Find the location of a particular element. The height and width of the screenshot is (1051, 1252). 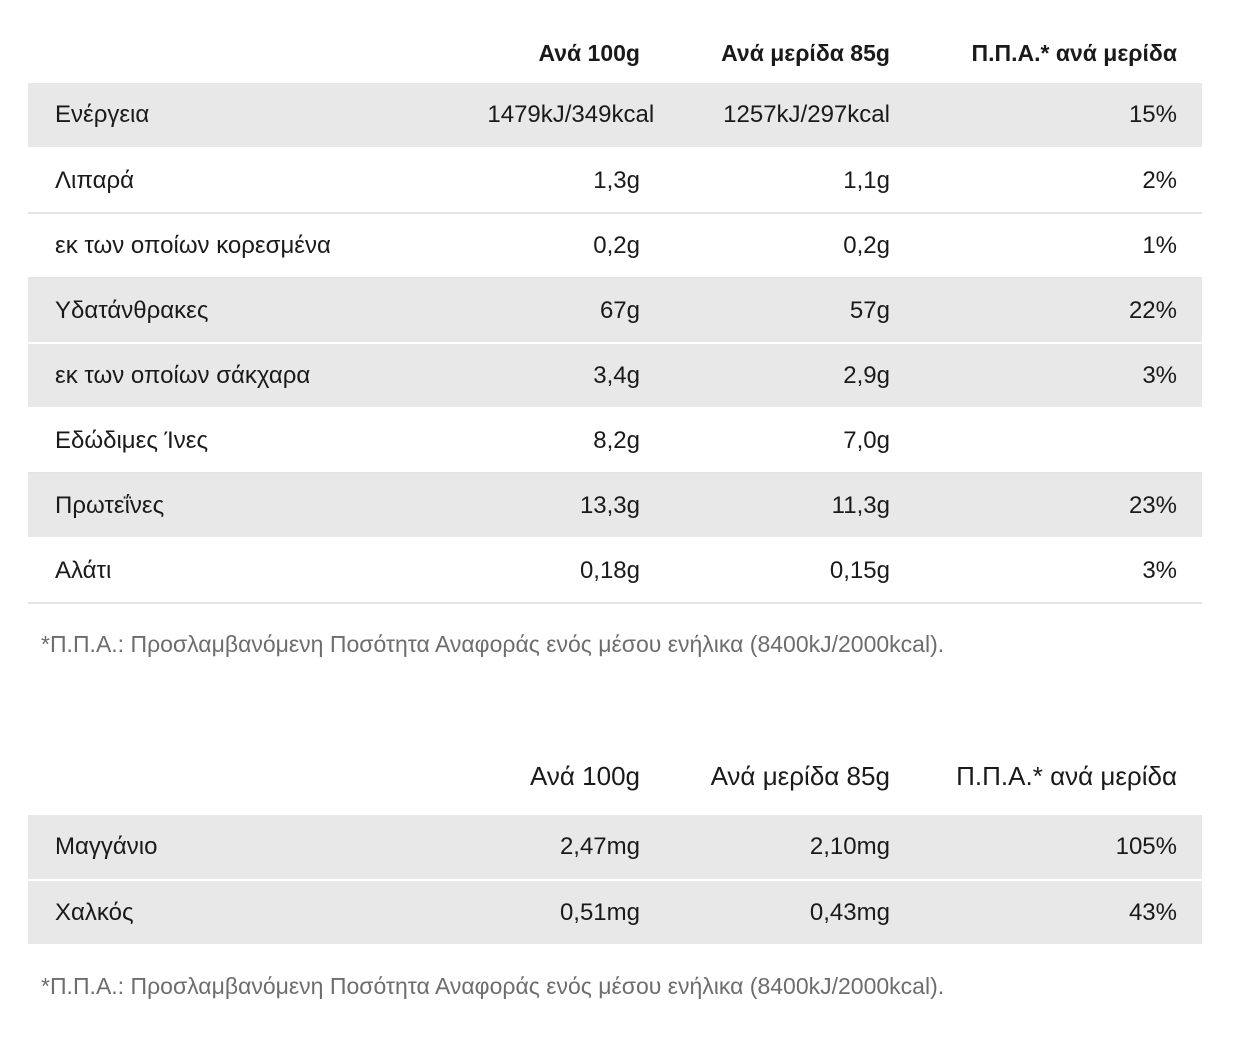

value-per-100g: 0,18g is located at coordinates (563, 571).